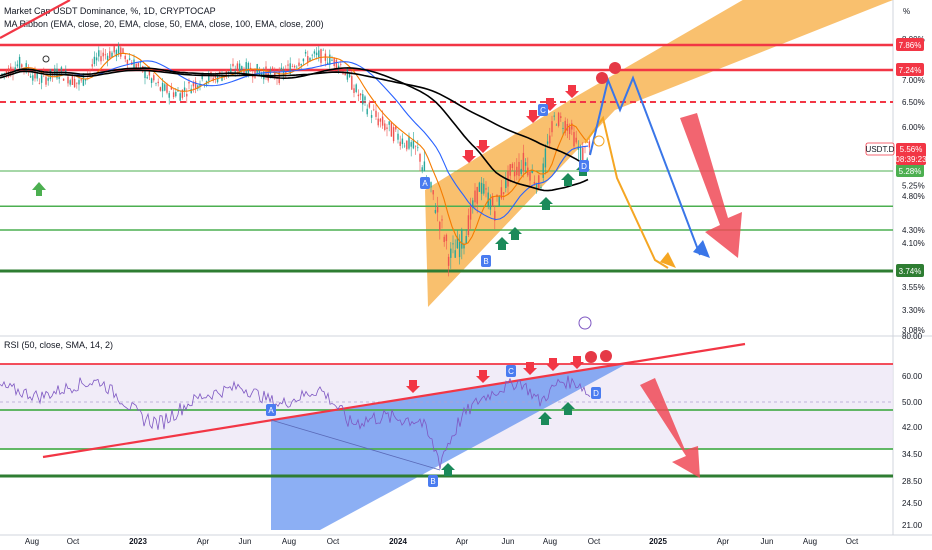 The height and width of the screenshot is (550, 932). What do you see at coordinates (35, 19) in the screenshot?
I see `red-trendline-upper` at bounding box center [35, 19].